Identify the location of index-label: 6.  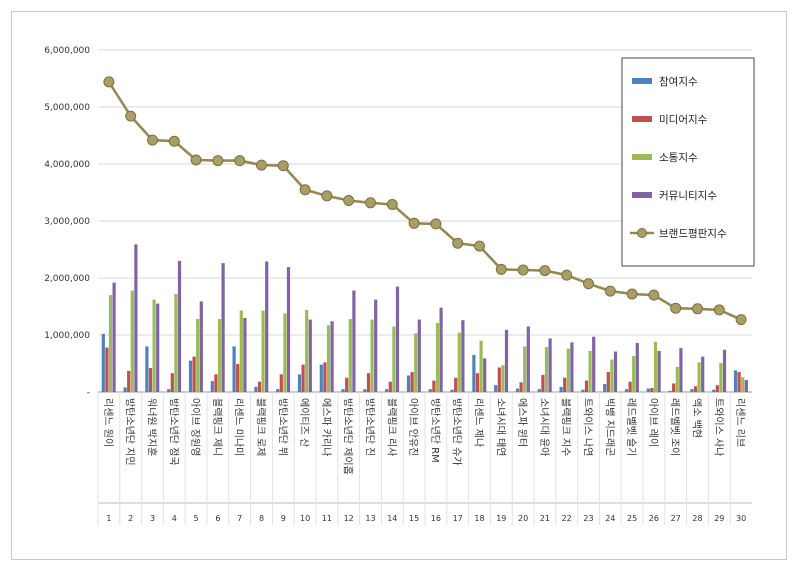
(217, 518).